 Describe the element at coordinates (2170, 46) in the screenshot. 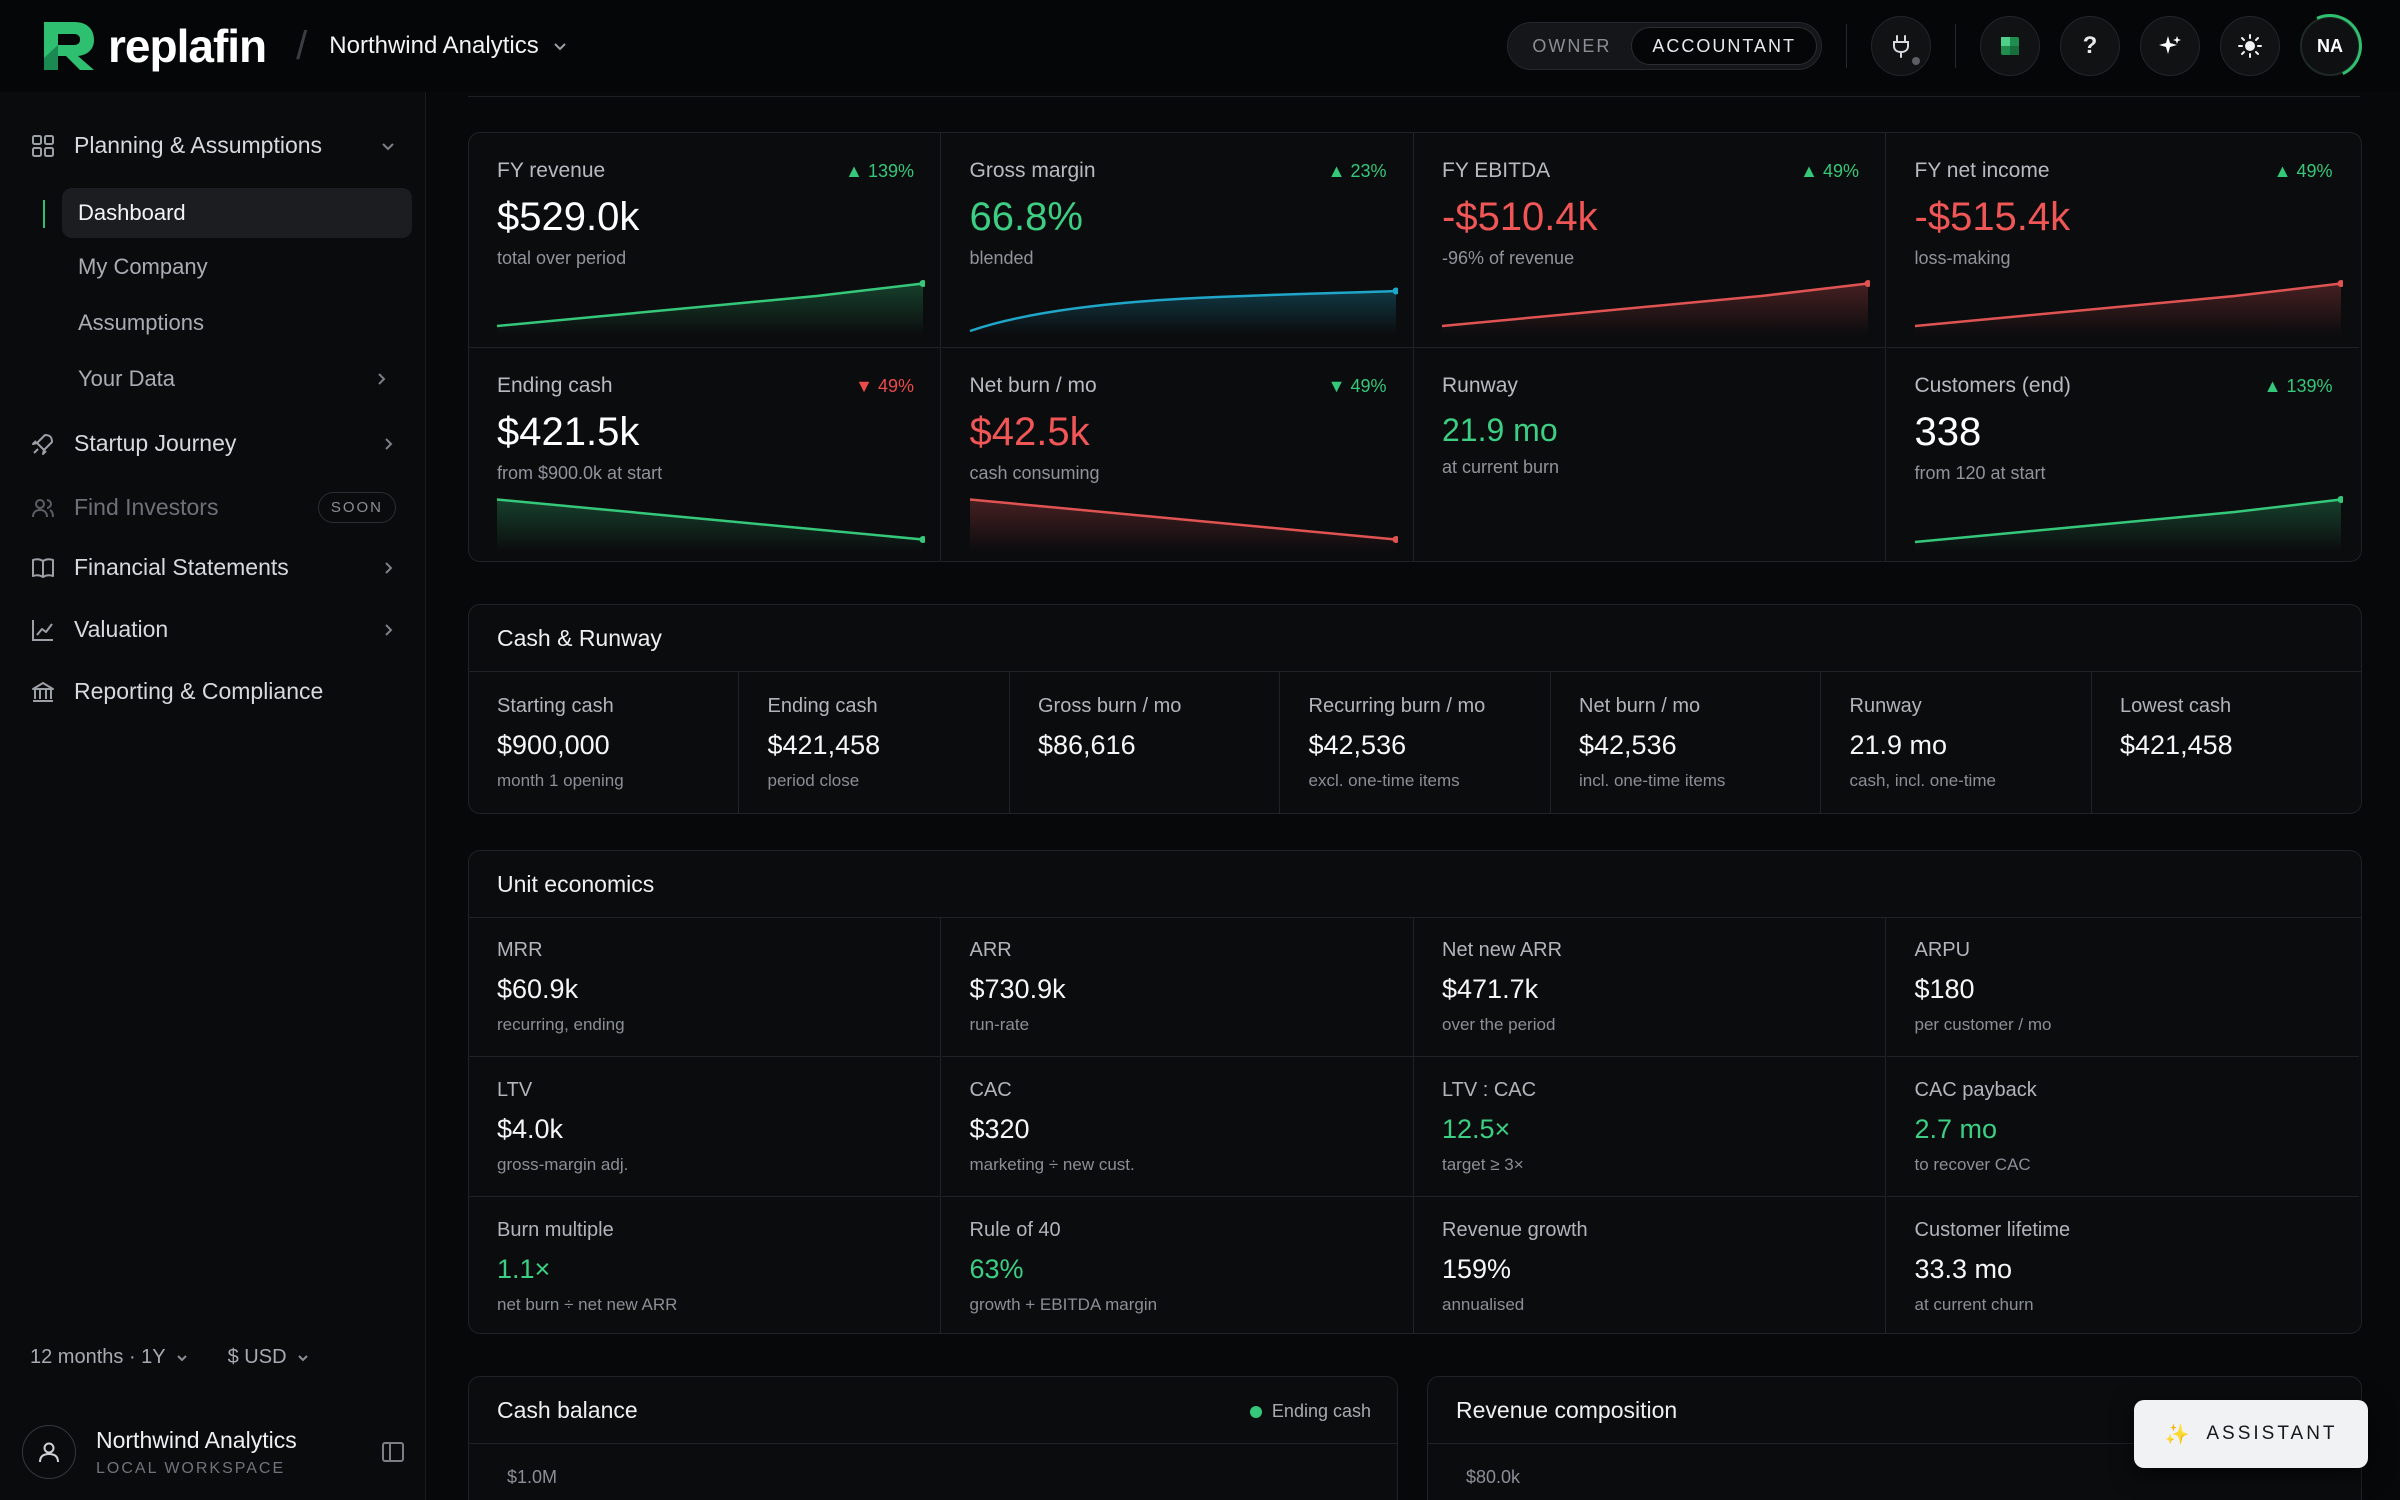

I see `ai-button` at that location.